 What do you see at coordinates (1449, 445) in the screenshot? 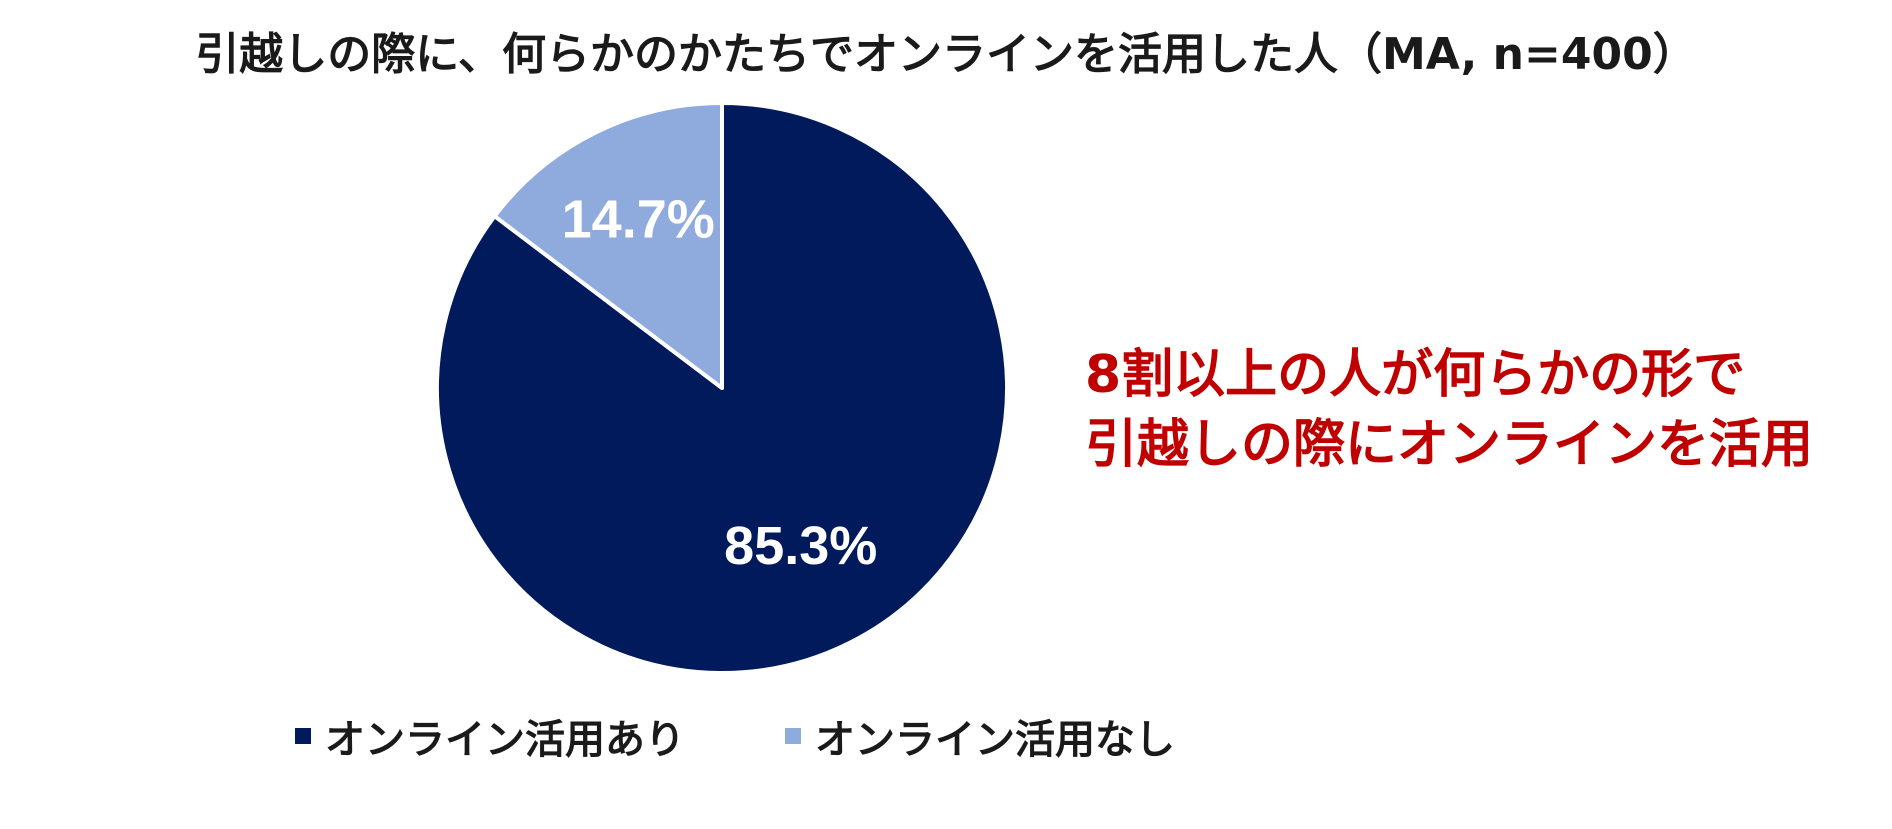
I see `callout-line-2: 引越しの際にオンラインを活用` at bounding box center [1449, 445].